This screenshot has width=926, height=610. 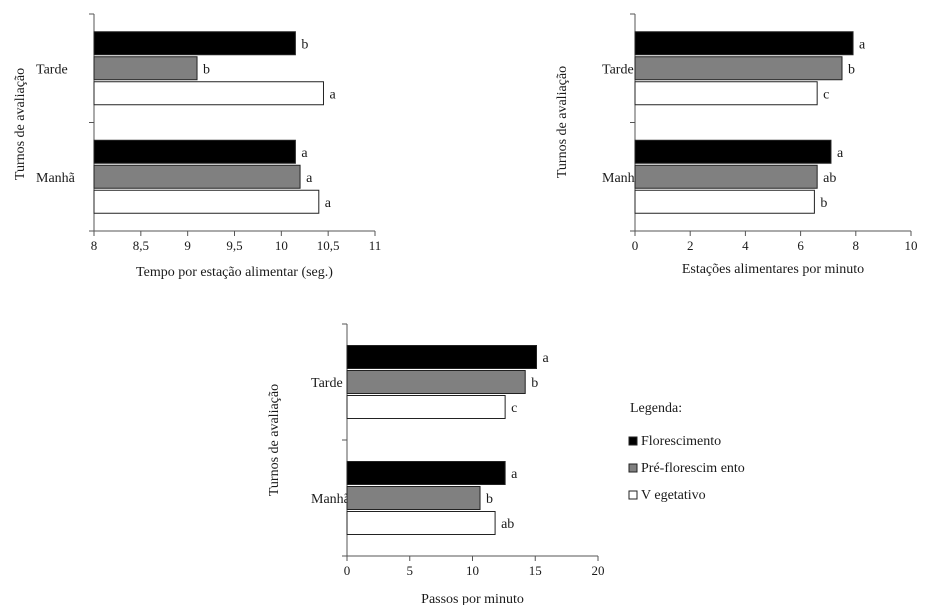 What do you see at coordinates (773, 269) in the screenshot?
I see `x-axis-title: Estações alimentares por minuto` at bounding box center [773, 269].